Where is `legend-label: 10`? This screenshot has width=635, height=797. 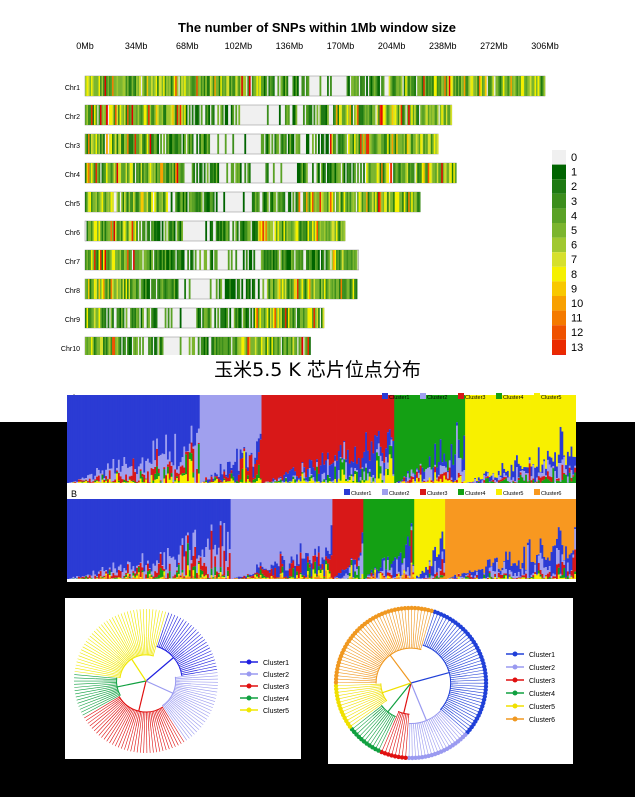 legend-label: 10 is located at coordinates (577, 304).